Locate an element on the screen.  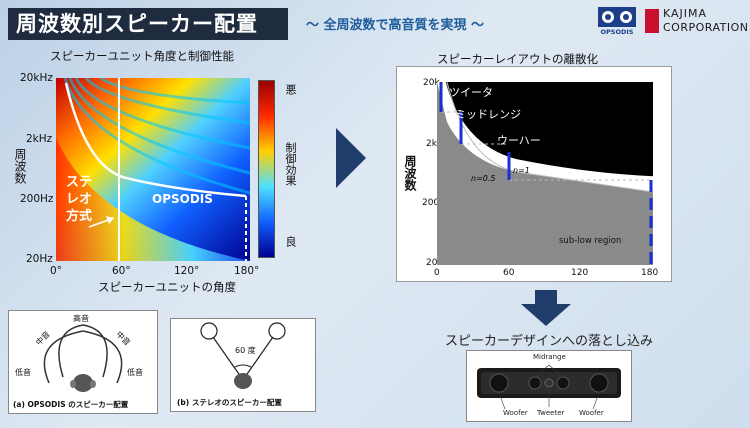
diagram-b: 60 度 (b) ステレオのスピーカー配置 is located at coordinates (243, 365).